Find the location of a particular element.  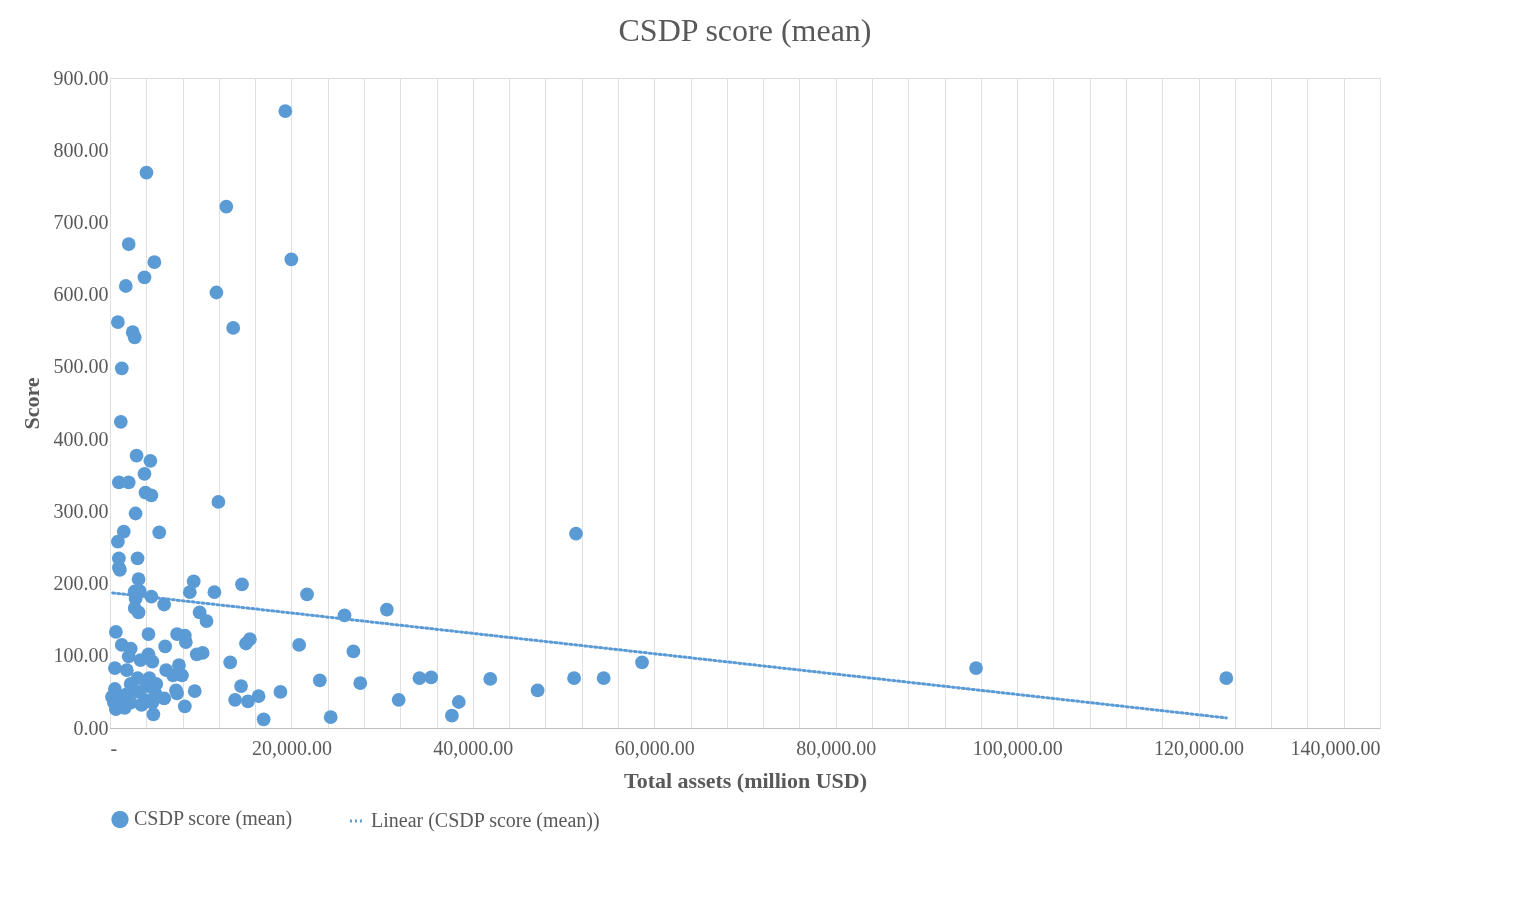

chart-title: CSDP score (mean) is located at coordinates (745, 30).